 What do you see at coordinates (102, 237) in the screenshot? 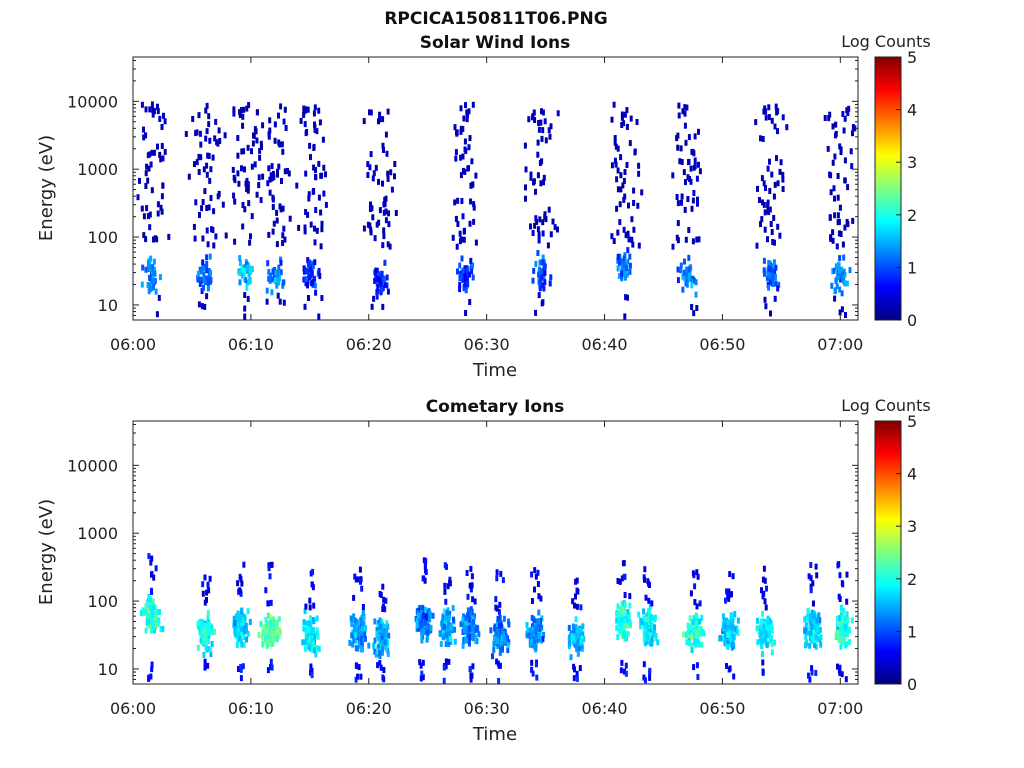
I see `y-tick-label: 100` at bounding box center [102, 237].